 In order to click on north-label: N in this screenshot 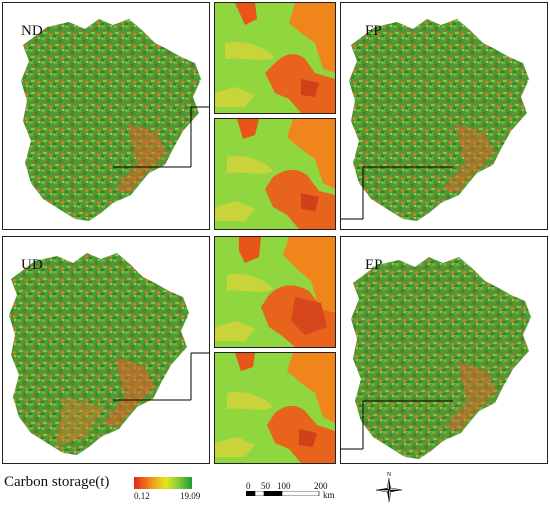, I will do `click(389, 475)`.